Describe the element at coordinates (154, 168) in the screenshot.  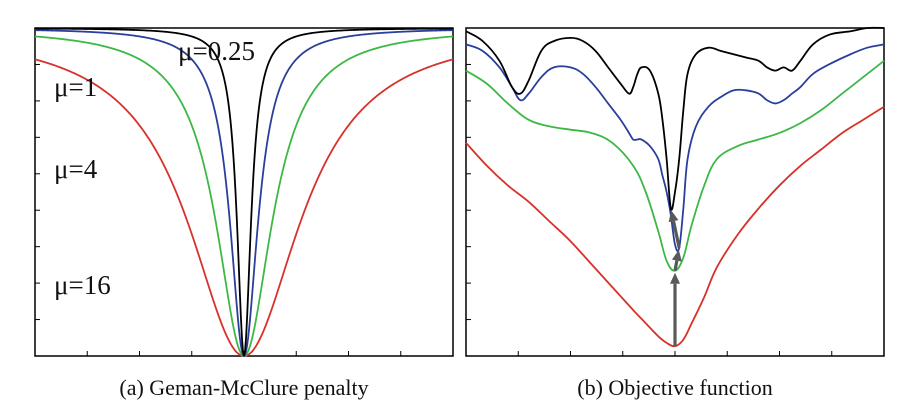
I see `panel-a-curve-labels: μ=0.25 μ=1 μ=4 μ=16` at that location.